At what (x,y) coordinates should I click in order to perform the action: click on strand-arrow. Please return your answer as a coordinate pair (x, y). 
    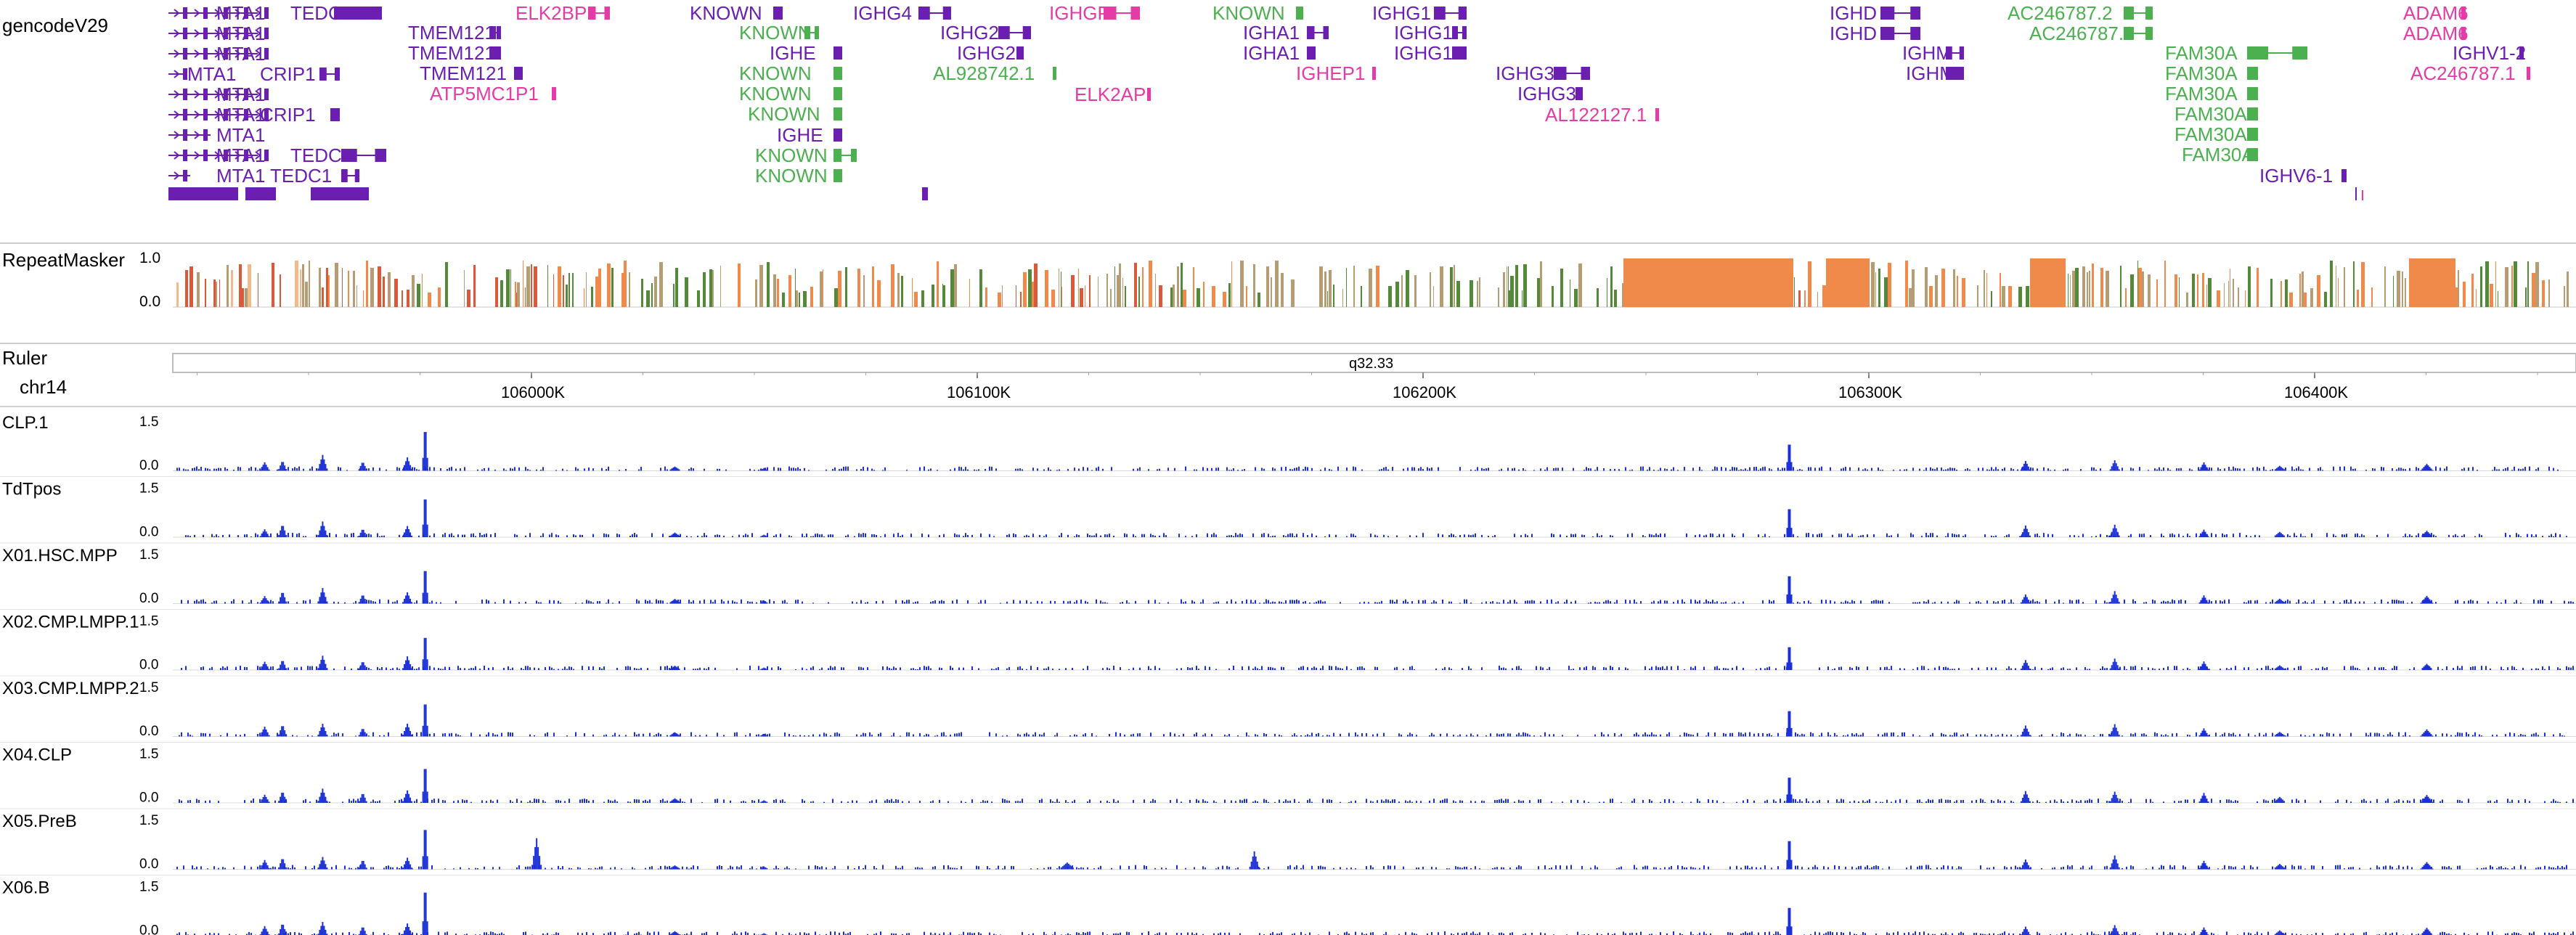
    Looking at the image, I should click on (217, 94).